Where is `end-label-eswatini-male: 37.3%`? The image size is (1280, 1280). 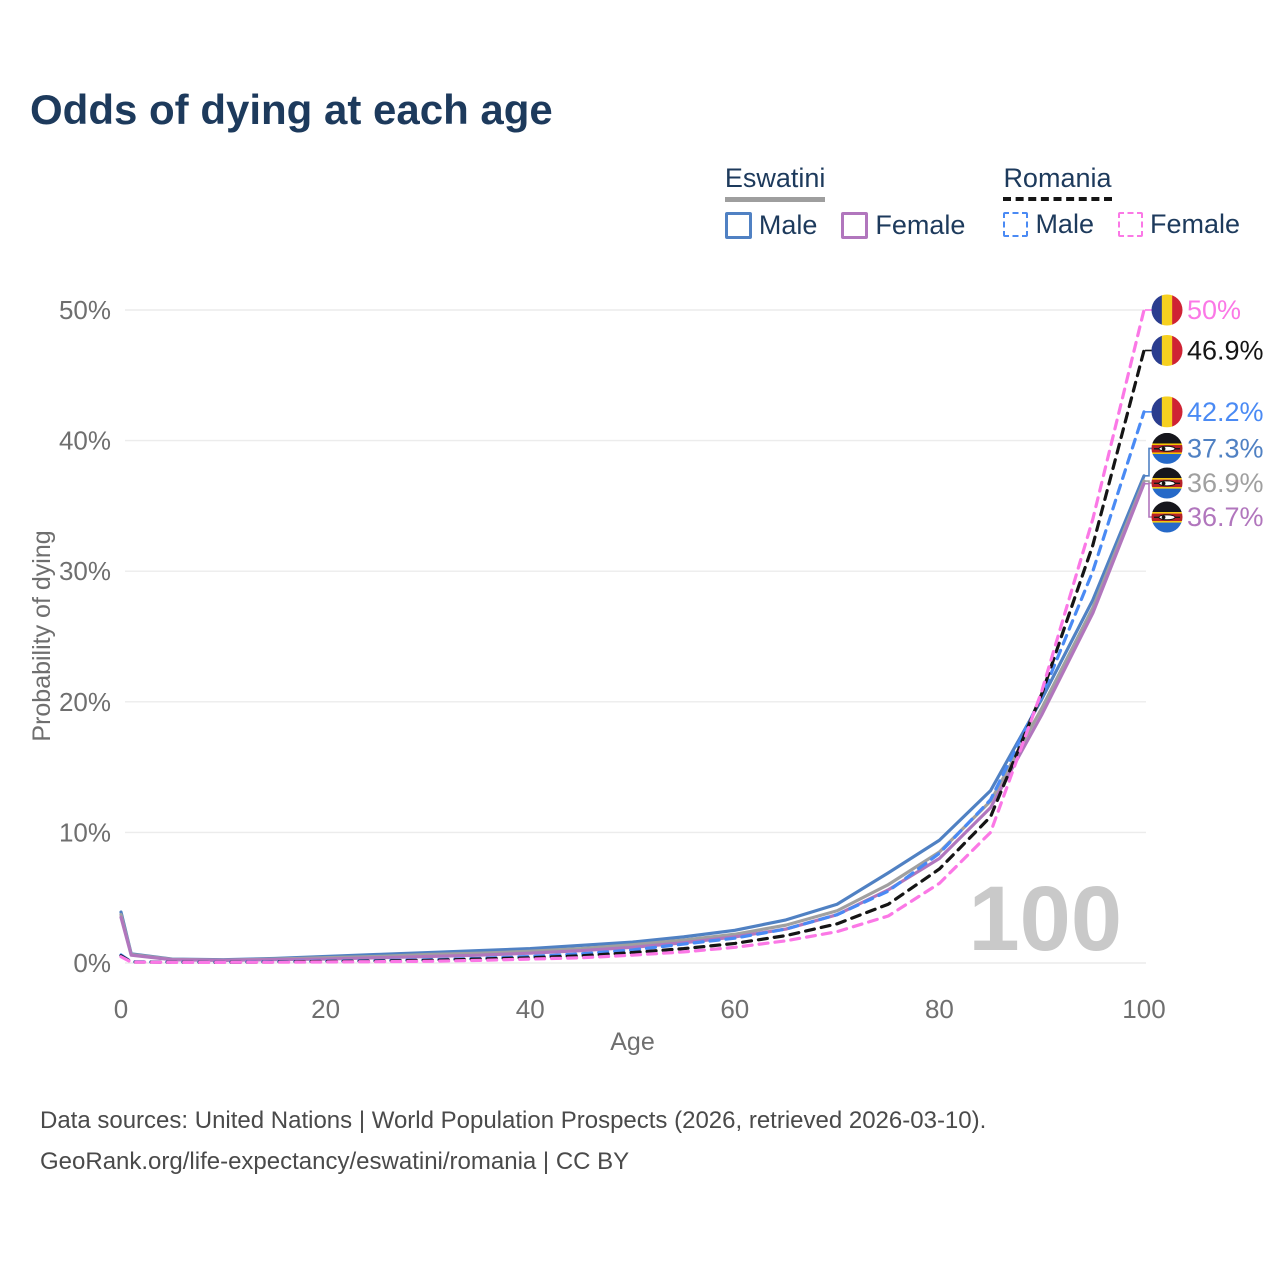 end-label-eswatini-male: 37.3% is located at coordinates (1225, 448).